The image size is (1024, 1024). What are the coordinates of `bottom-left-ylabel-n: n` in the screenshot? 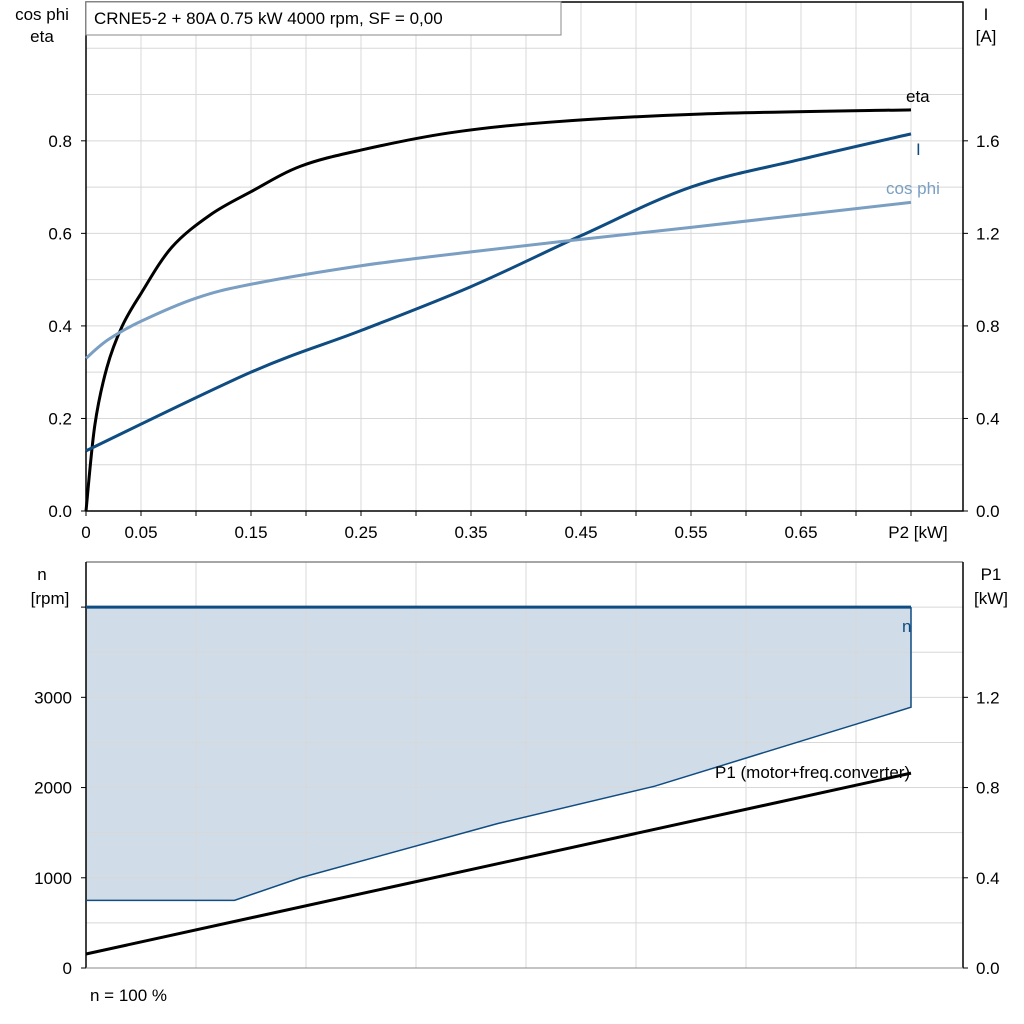 It's located at (41, 574).